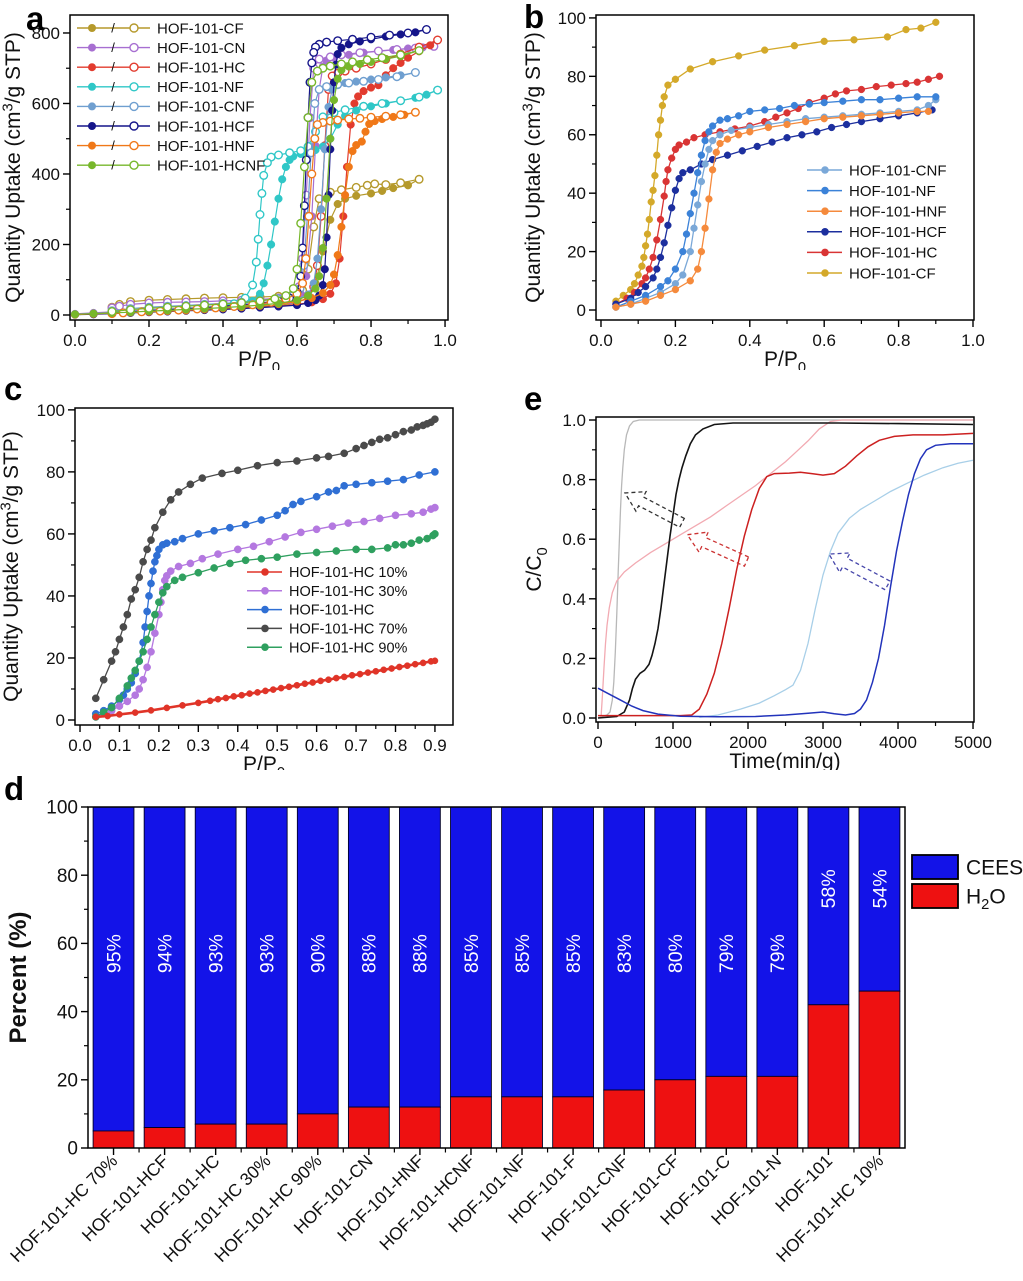 The height and width of the screenshot is (1281, 1023). What do you see at coordinates (892, 273) in the screenshot?
I see `legend-label: HOF-101-CF` at bounding box center [892, 273].